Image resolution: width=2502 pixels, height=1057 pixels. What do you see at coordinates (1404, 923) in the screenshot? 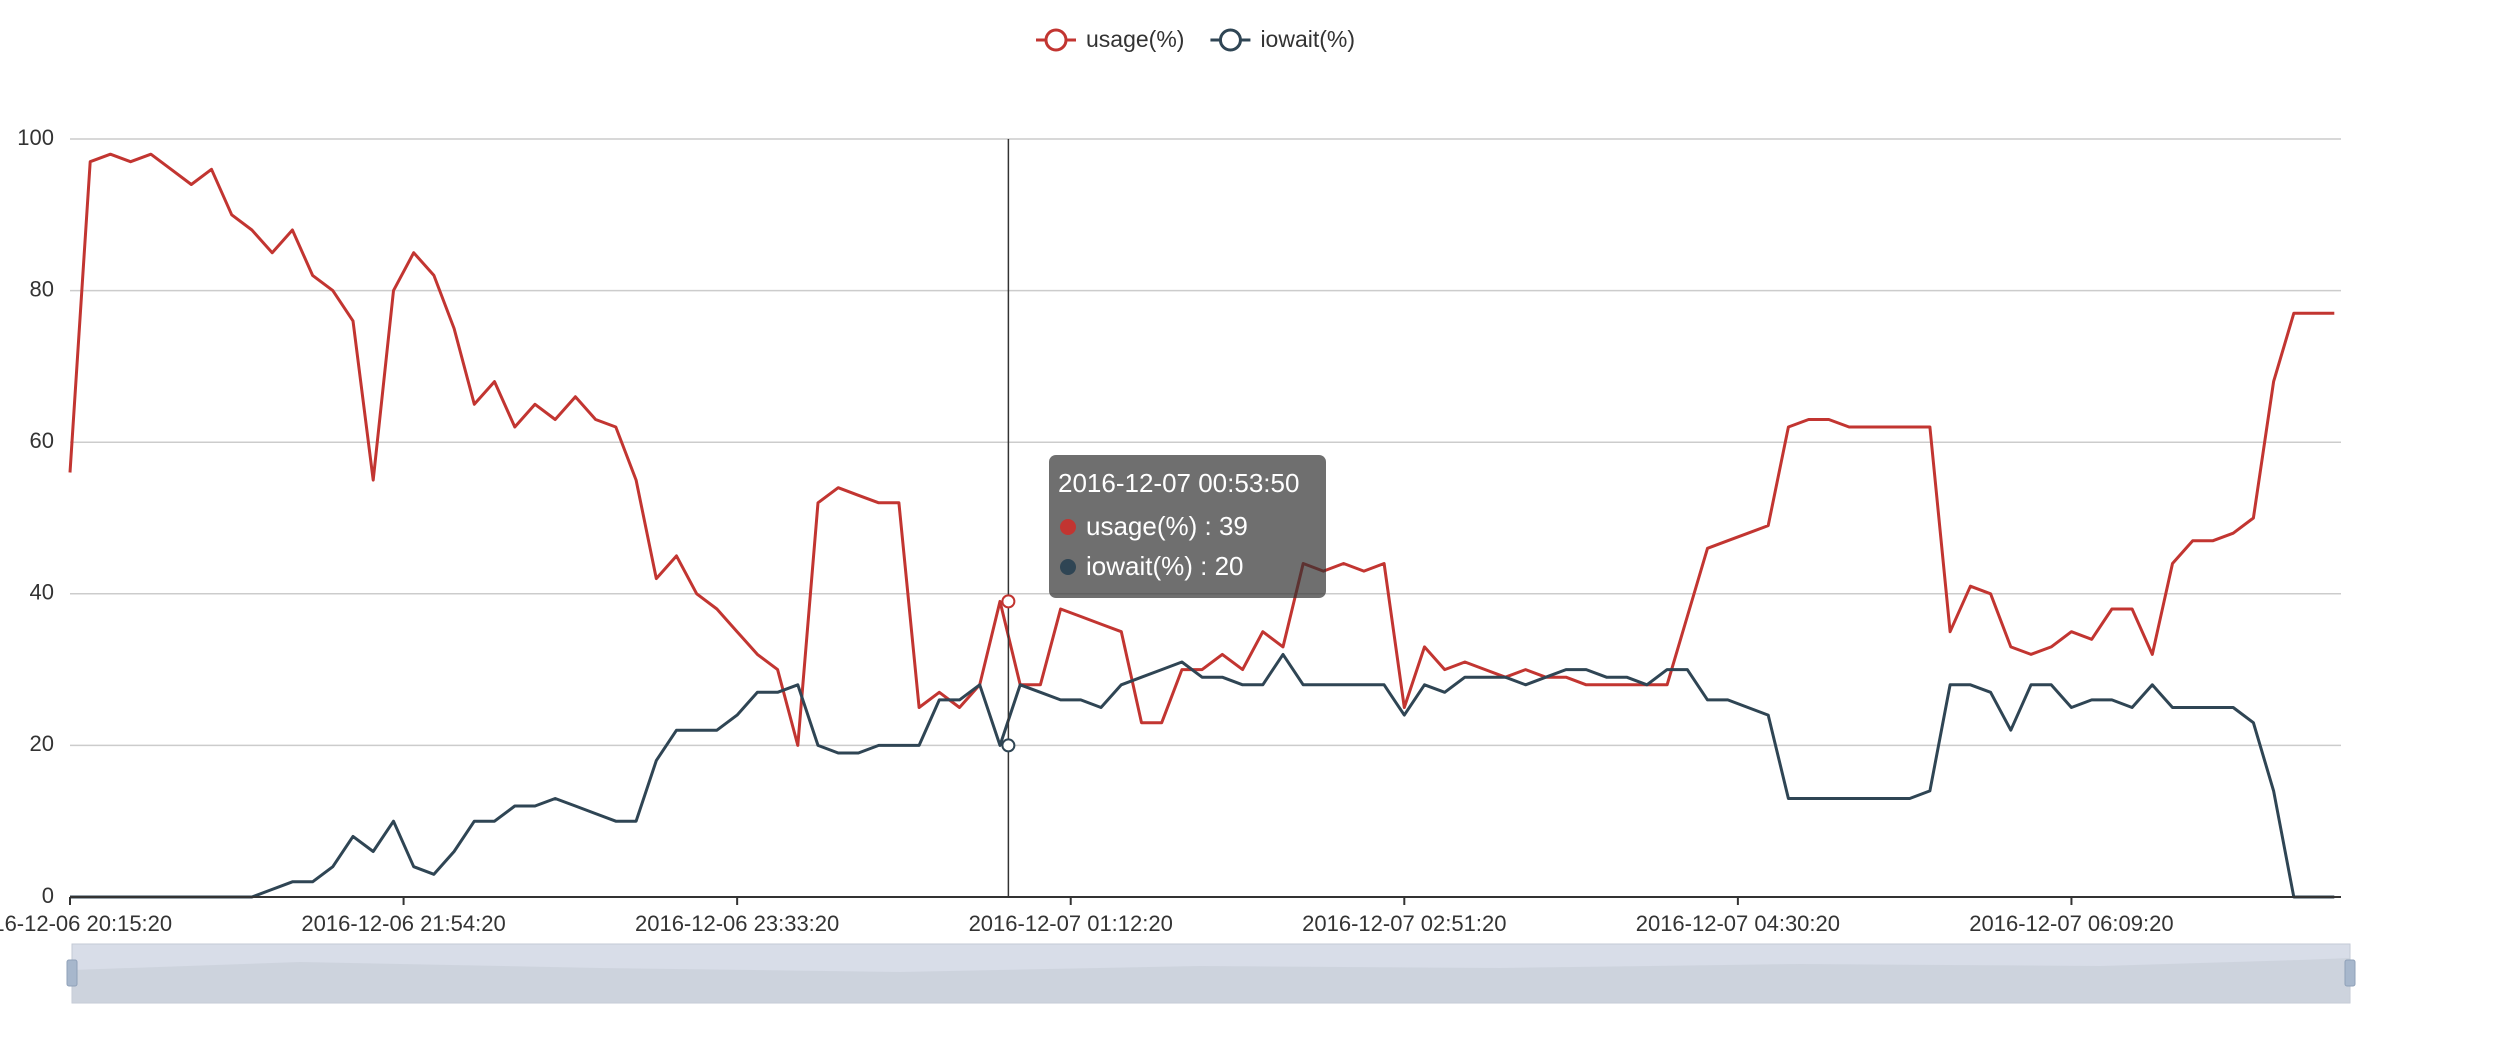
I see `x-tick-label: 2016-12-07 02:51:20` at bounding box center [1404, 923].